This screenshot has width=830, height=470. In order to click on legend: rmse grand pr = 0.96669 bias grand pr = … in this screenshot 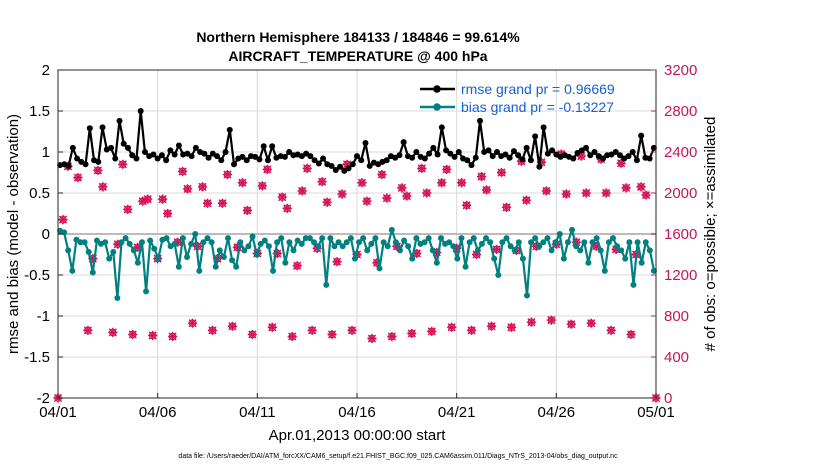, I will do `click(517, 98)`.